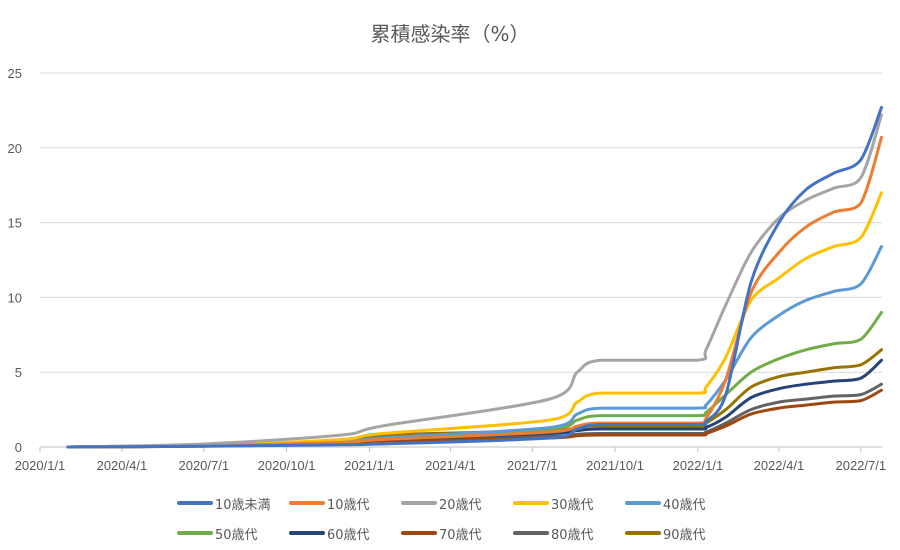 Image resolution: width=900 pixels, height=550 pixels. Describe the element at coordinates (572, 535) in the screenshot. I see `legend-label: 80歳代` at that location.